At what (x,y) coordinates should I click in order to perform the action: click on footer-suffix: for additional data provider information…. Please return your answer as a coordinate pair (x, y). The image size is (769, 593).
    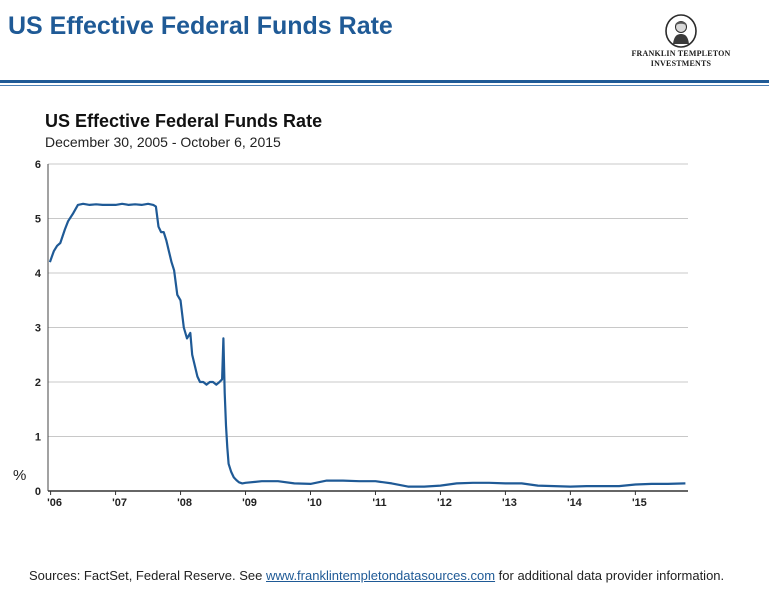
    Looking at the image, I should click on (610, 575).